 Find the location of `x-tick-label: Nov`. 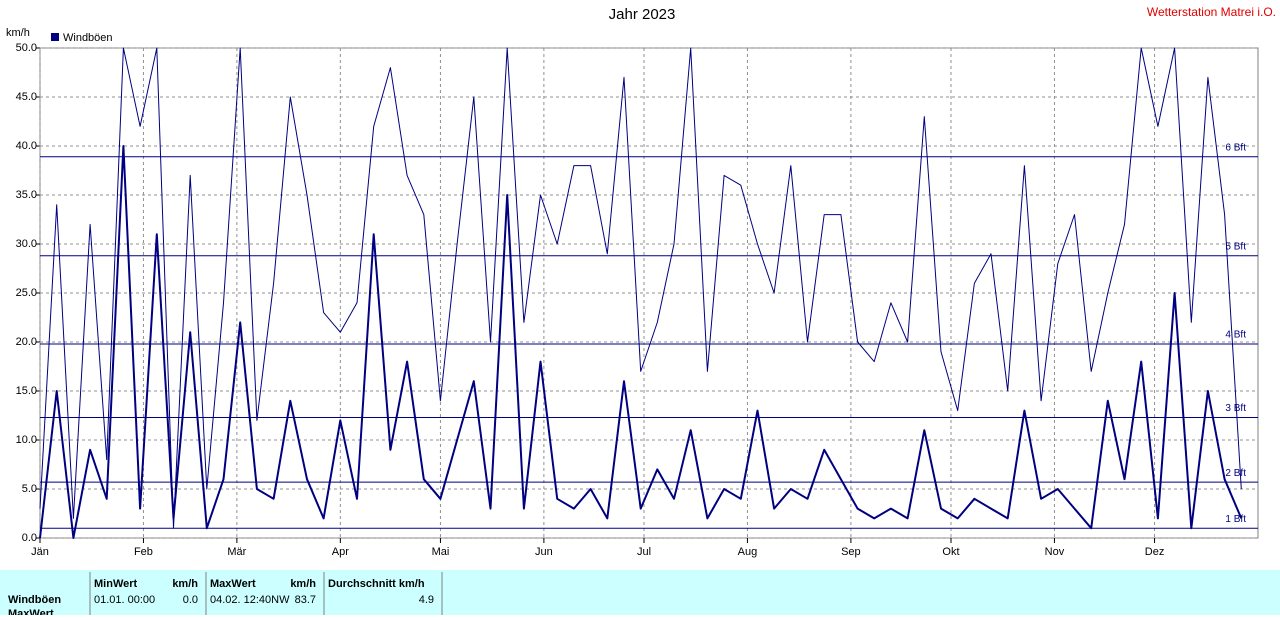

x-tick-label: Nov is located at coordinates (1055, 552).